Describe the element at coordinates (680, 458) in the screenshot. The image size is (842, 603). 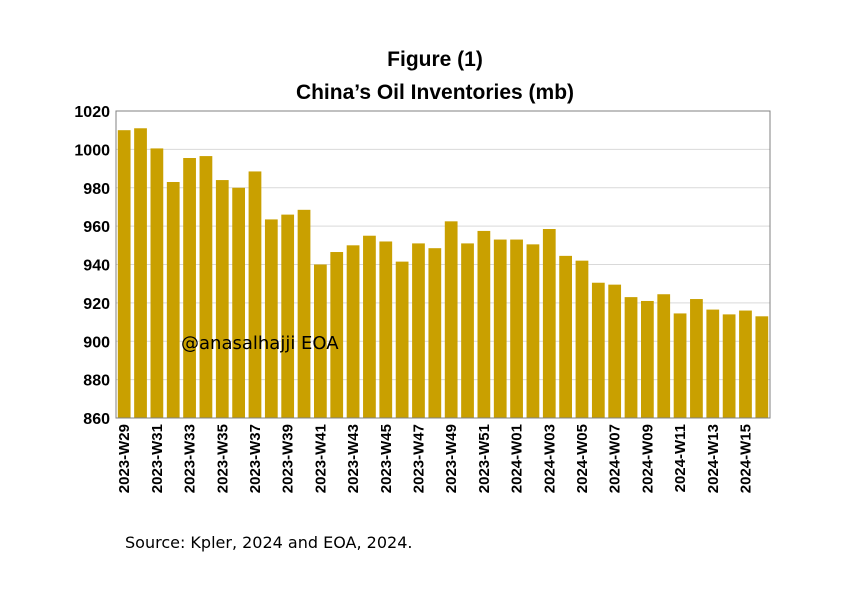
I see `x-tick-label: 2024-W11` at that location.